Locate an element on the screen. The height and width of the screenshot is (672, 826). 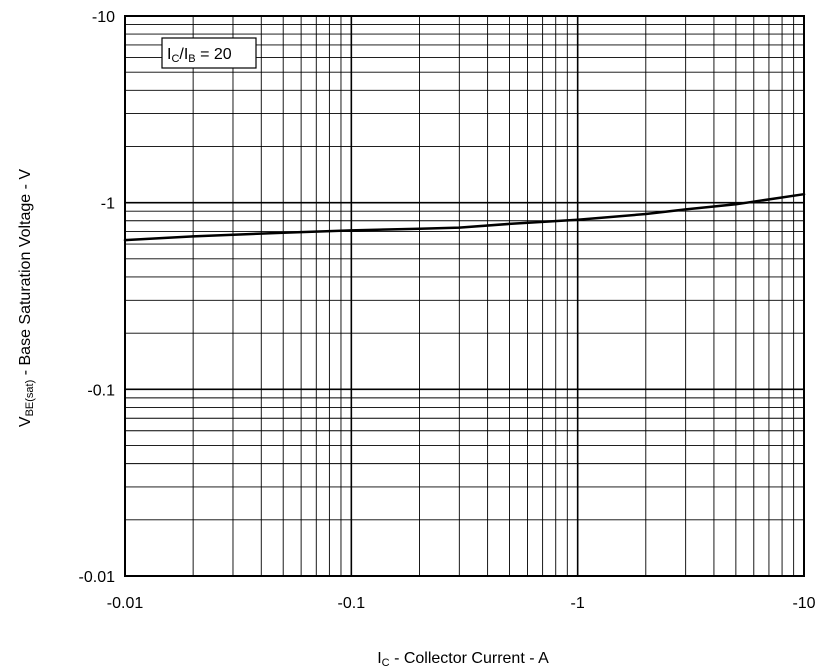
y-tick-labels: -10 -1 -0.1 -0.01 is located at coordinates (97, 297).